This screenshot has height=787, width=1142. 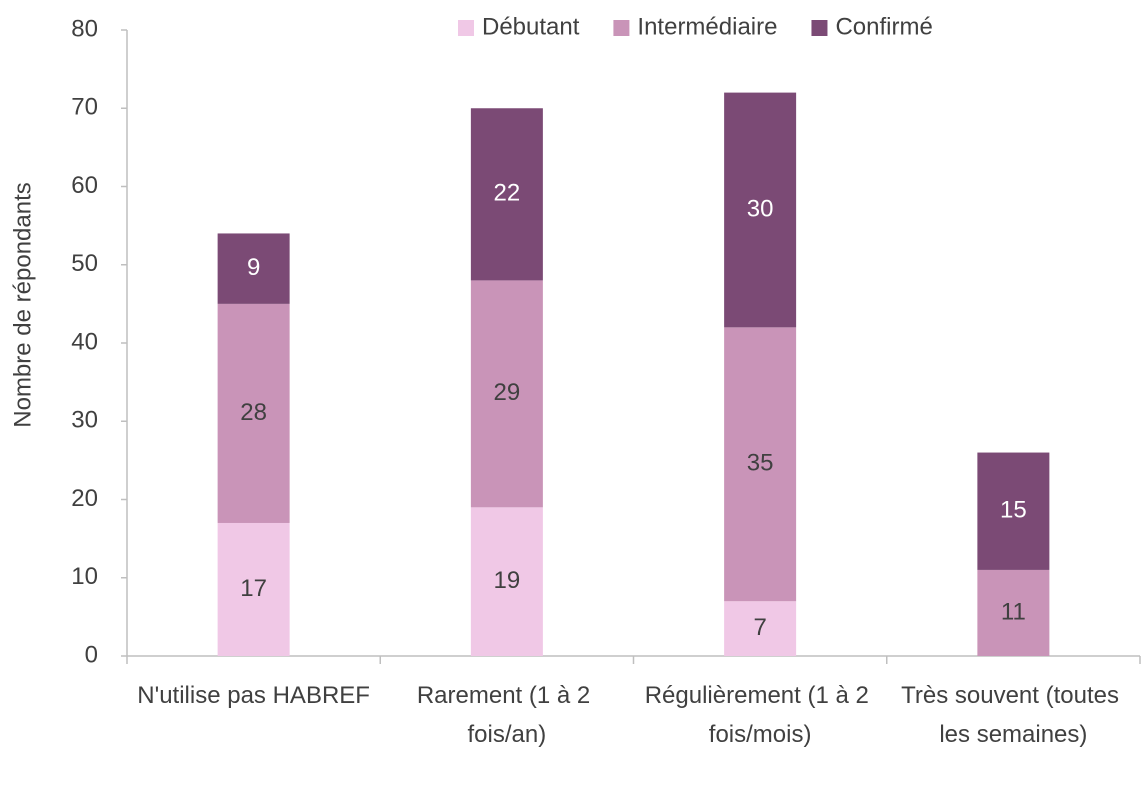 I want to click on y-axis-title: Nombre de répondants, so click(x=22, y=304).